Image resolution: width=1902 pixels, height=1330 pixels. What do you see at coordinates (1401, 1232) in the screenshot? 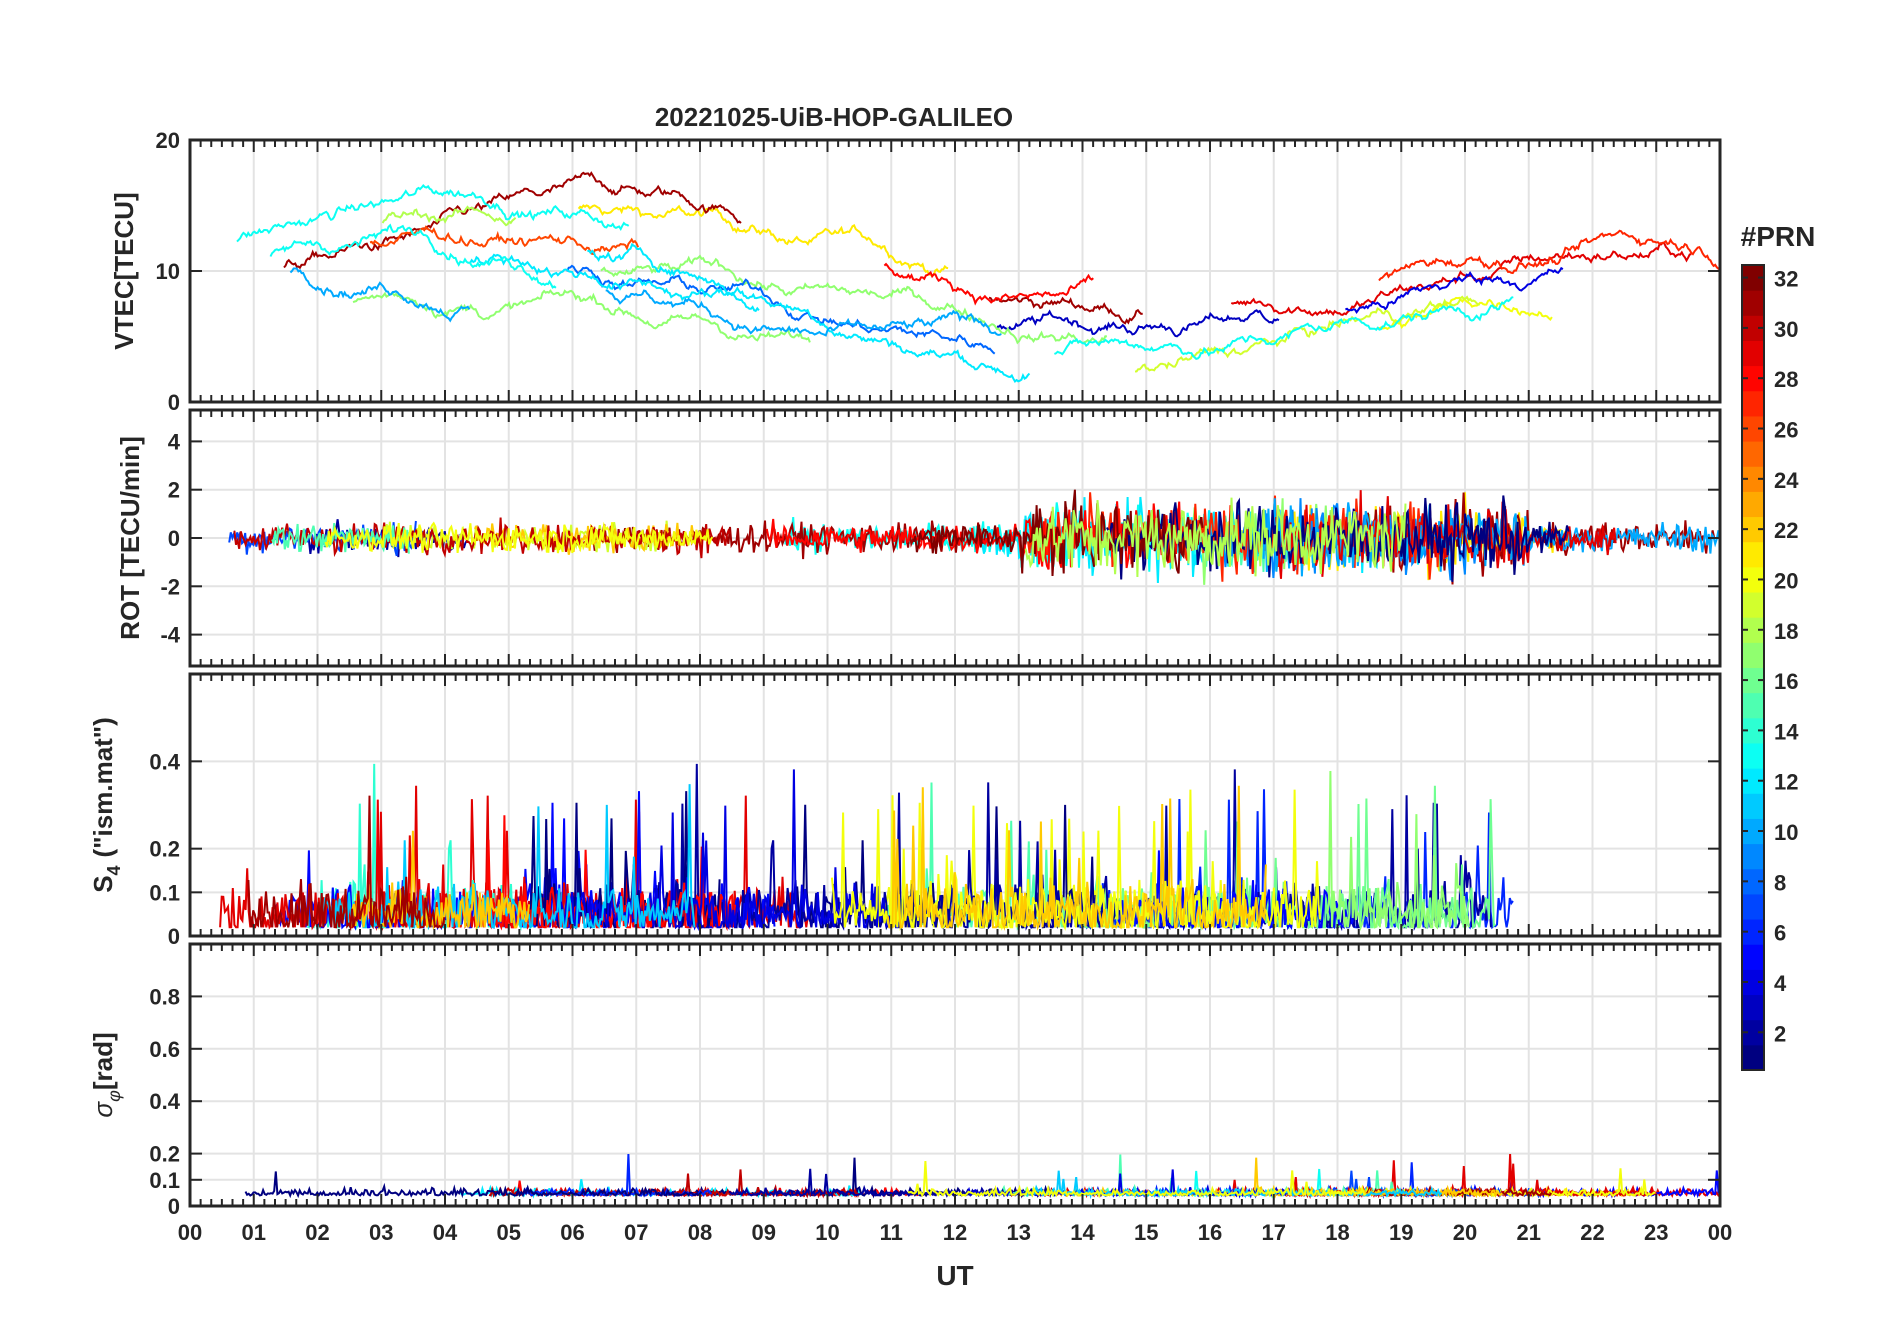
I see `x-tick-label: 19` at bounding box center [1401, 1232].